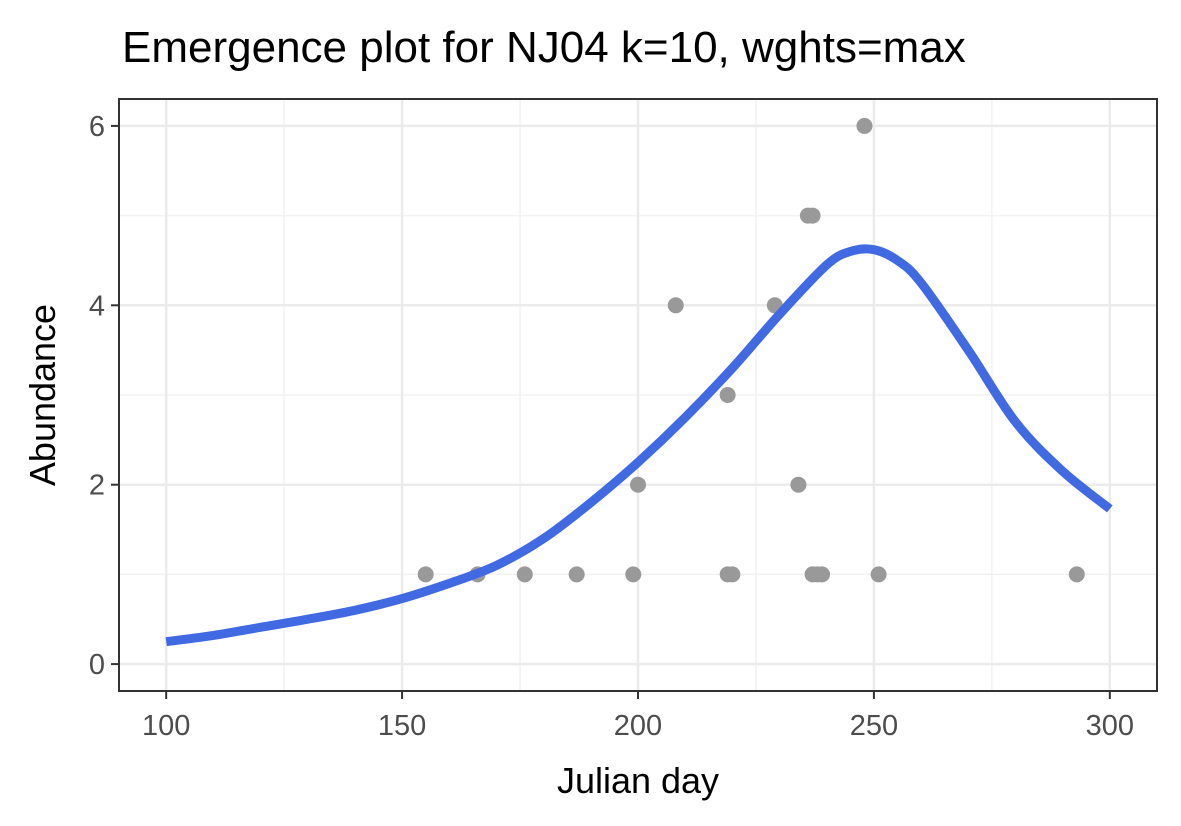 This screenshot has height=826, width=1181. Describe the element at coordinates (97, 665) in the screenshot. I see `y-tick-label: 0` at that location.